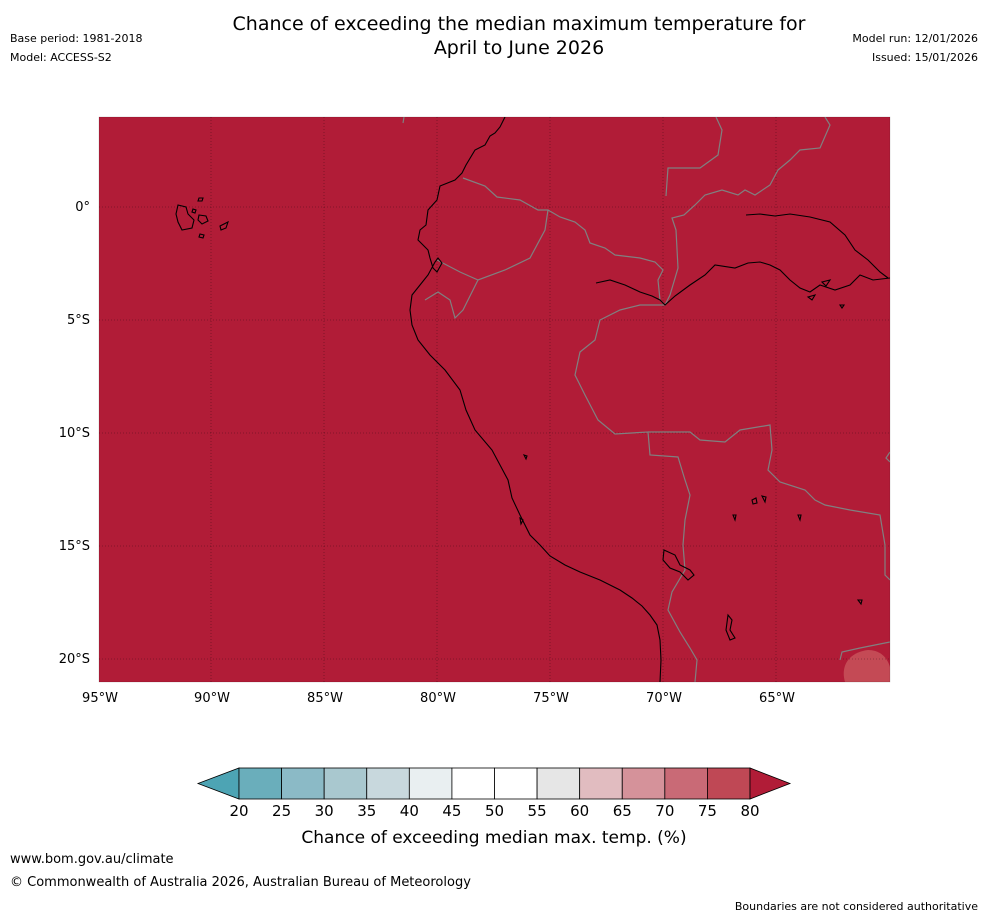  I want to click on meta-left: Base period: 1981-2018 Model: ACCESS-S2, so click(76, 51).